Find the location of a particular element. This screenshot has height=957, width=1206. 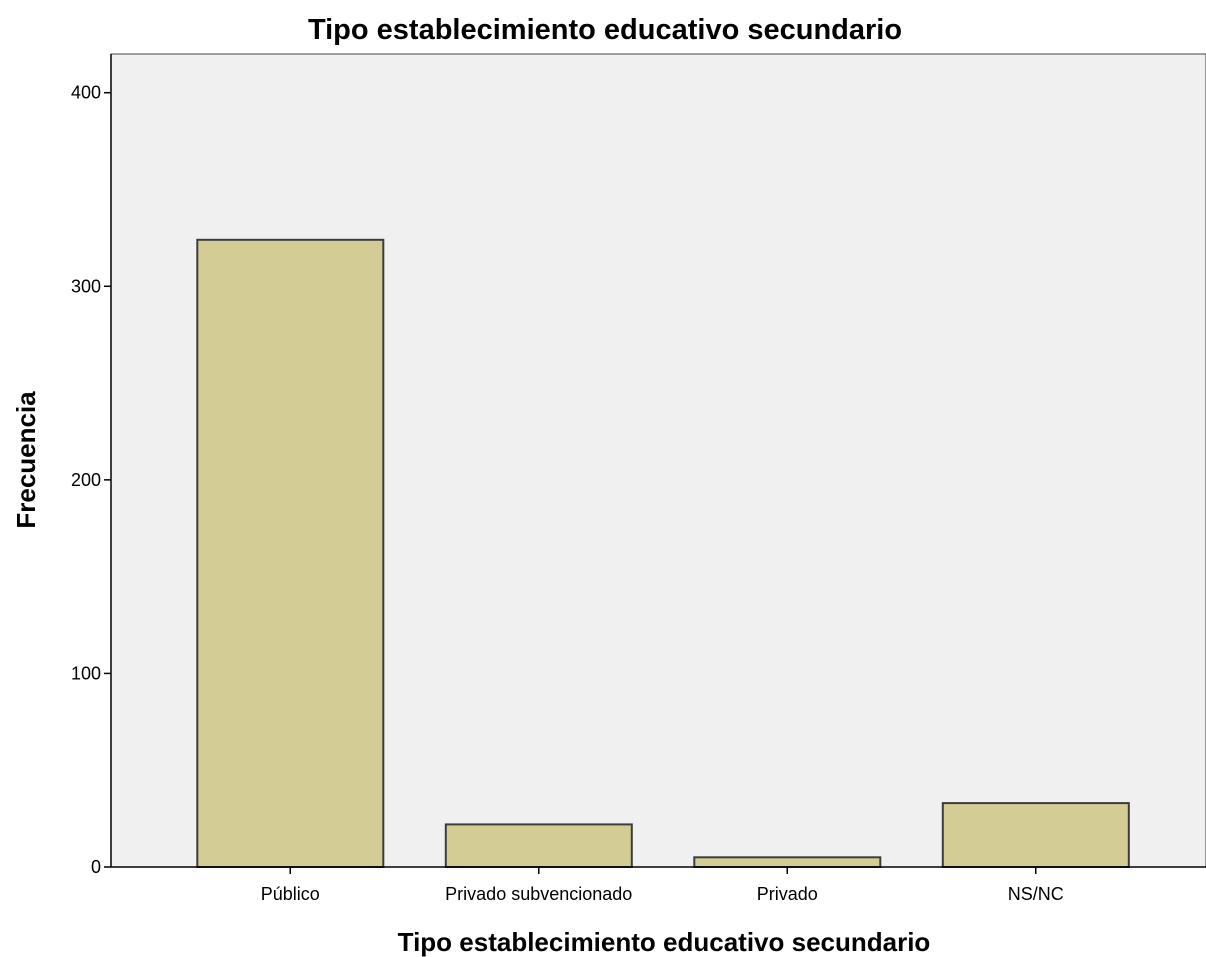

x-tick-label: NS/NC is located at coordinates (1036, 894).